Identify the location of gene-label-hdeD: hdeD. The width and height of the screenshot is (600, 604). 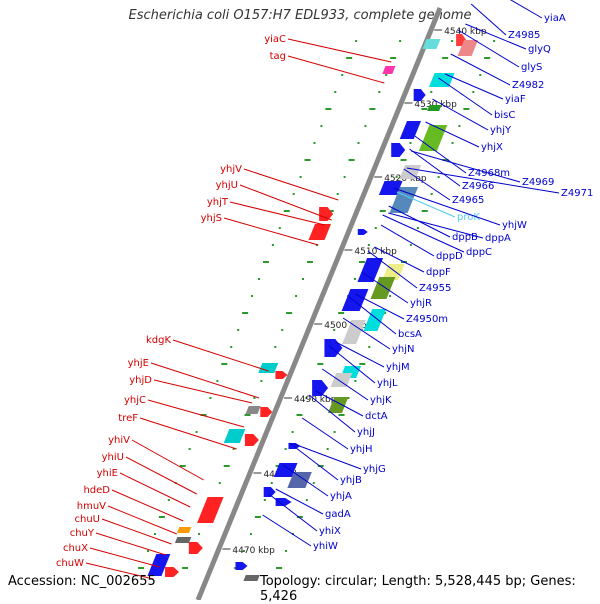
(96, 490).